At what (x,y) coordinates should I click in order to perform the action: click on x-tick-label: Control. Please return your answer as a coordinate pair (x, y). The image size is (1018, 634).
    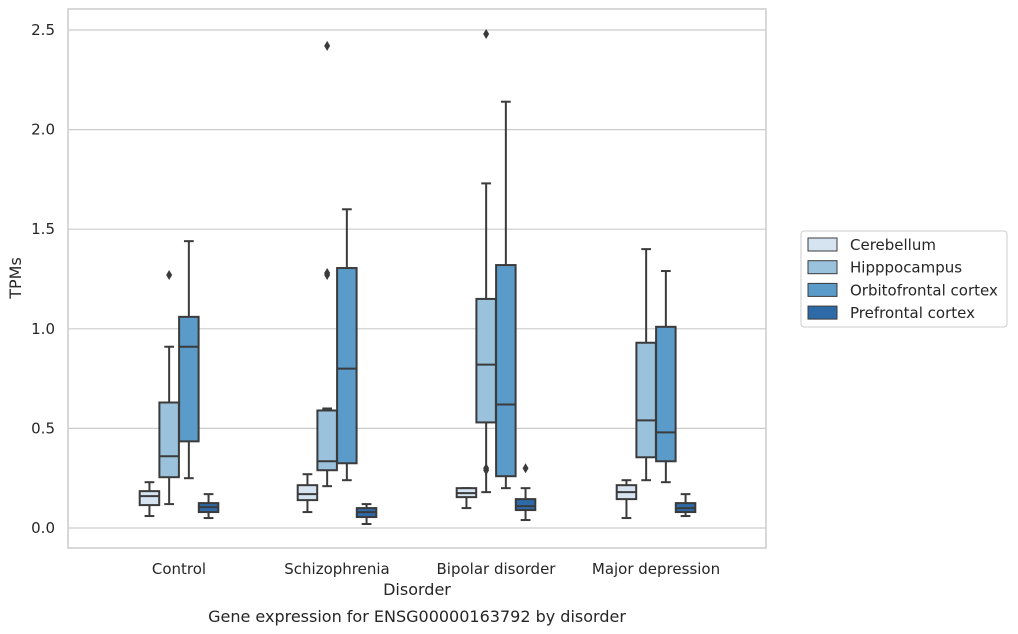
    Looking at the image, I should click on (179, 569).